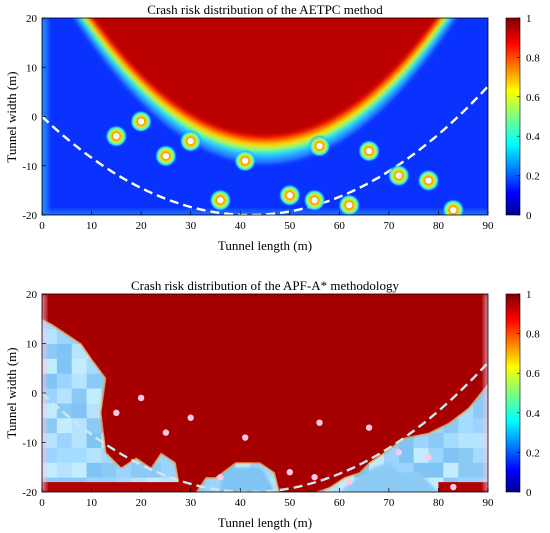 Image resolution: width=550 pixels, height=533 pixels. What do you see at coordinates (29, 216) in the screenshot?
I see `y-tick-label: -20` at bounding box center [29, 216].